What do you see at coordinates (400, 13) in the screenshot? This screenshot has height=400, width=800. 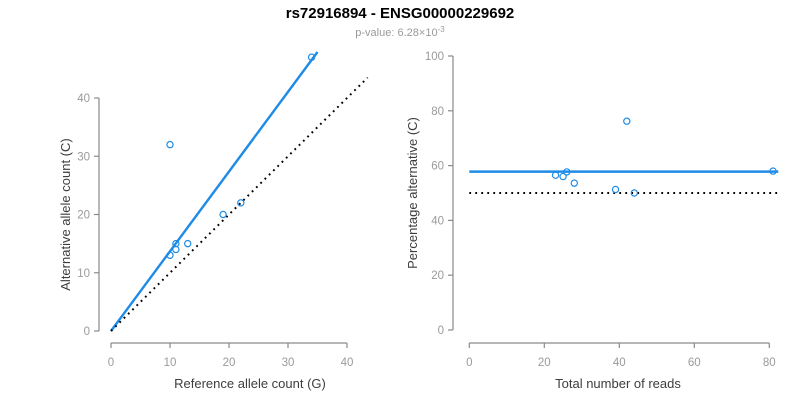 I see `figure-title: rs72916894 - ENSG00000229692` at bounding box center [400, 13].